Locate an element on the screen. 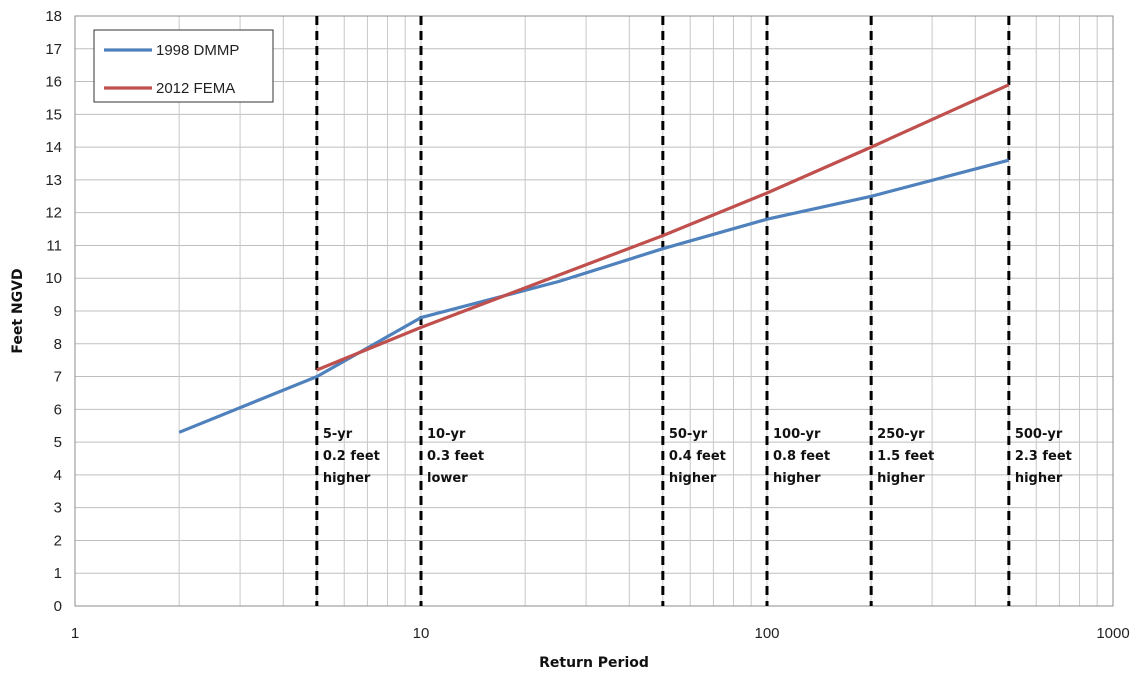 This screenshot has width=1142, height=675. reference-annotation: 10-yr is located at coordinates (446, 434).